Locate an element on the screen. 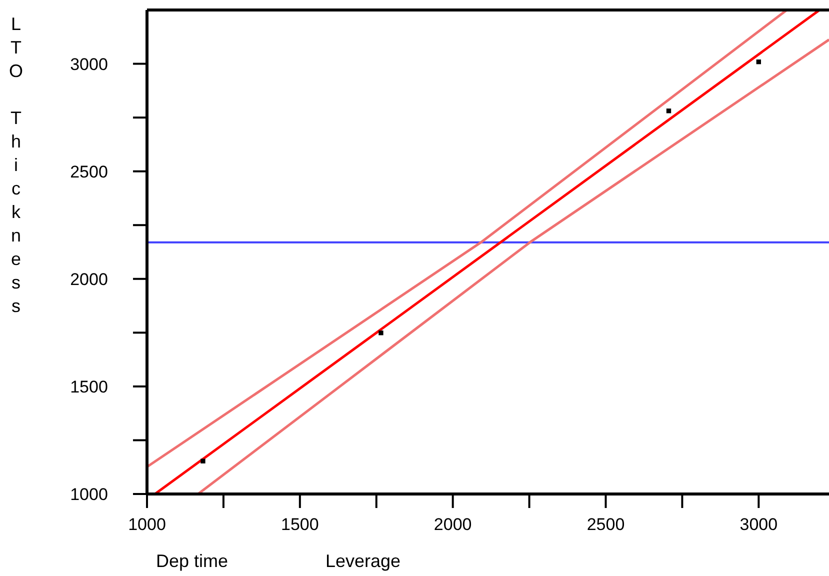 This screenshot has width=829, height=576. x-axis-title: Dep time is located at coordinates (192, 561).